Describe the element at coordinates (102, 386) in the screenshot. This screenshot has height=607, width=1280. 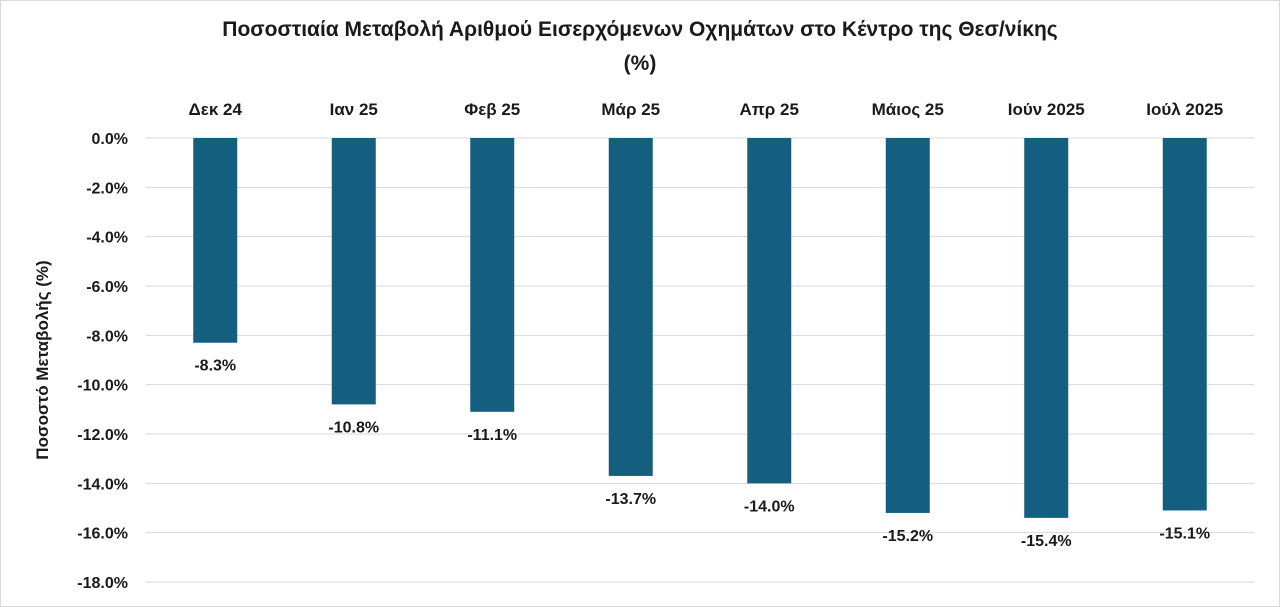
I see `y-tick-label: -10.0%` at that location.